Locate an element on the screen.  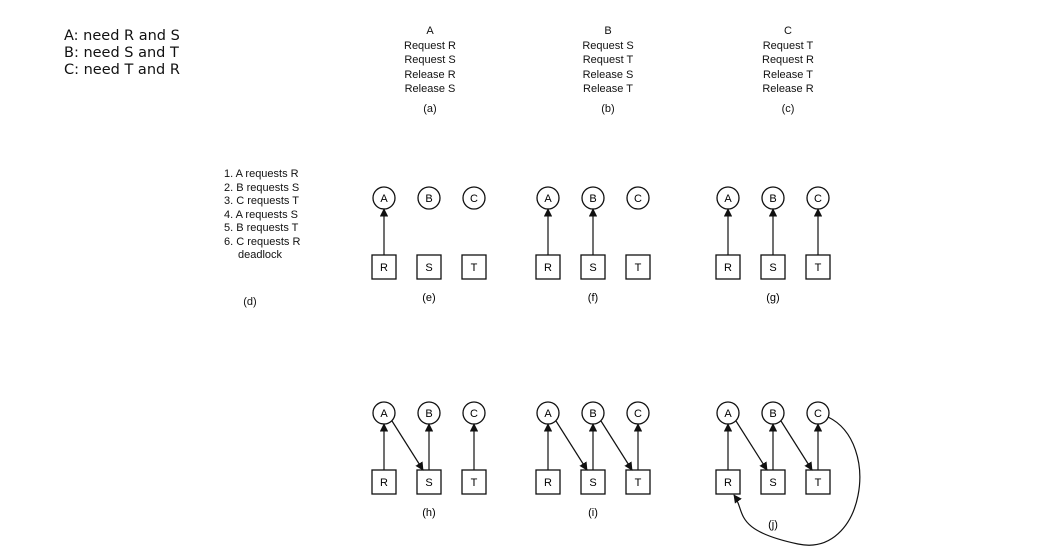
process-c-name: C is located at coordinates (788, 31).